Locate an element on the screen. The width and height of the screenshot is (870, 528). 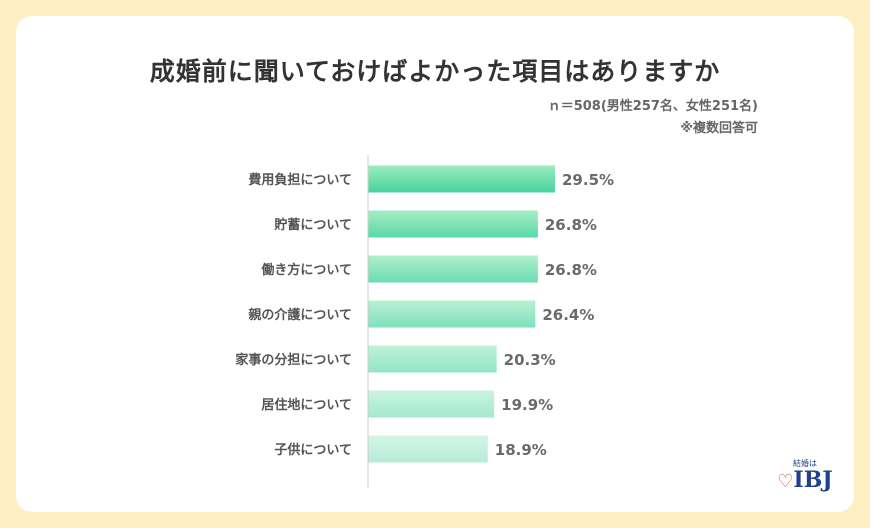
value-label: 18.9% is located at coordinates (521, 450).